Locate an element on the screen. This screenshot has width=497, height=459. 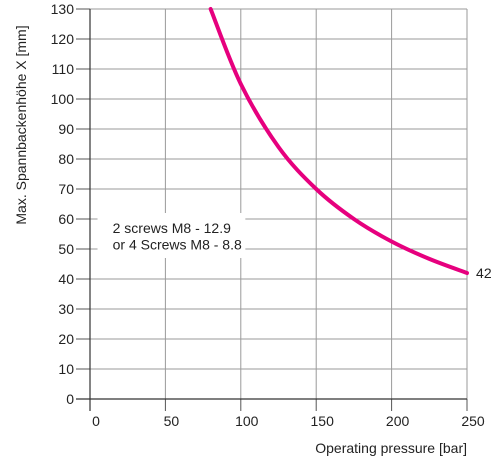
y-tick-label: 80 is located at coordinates (66, 159).